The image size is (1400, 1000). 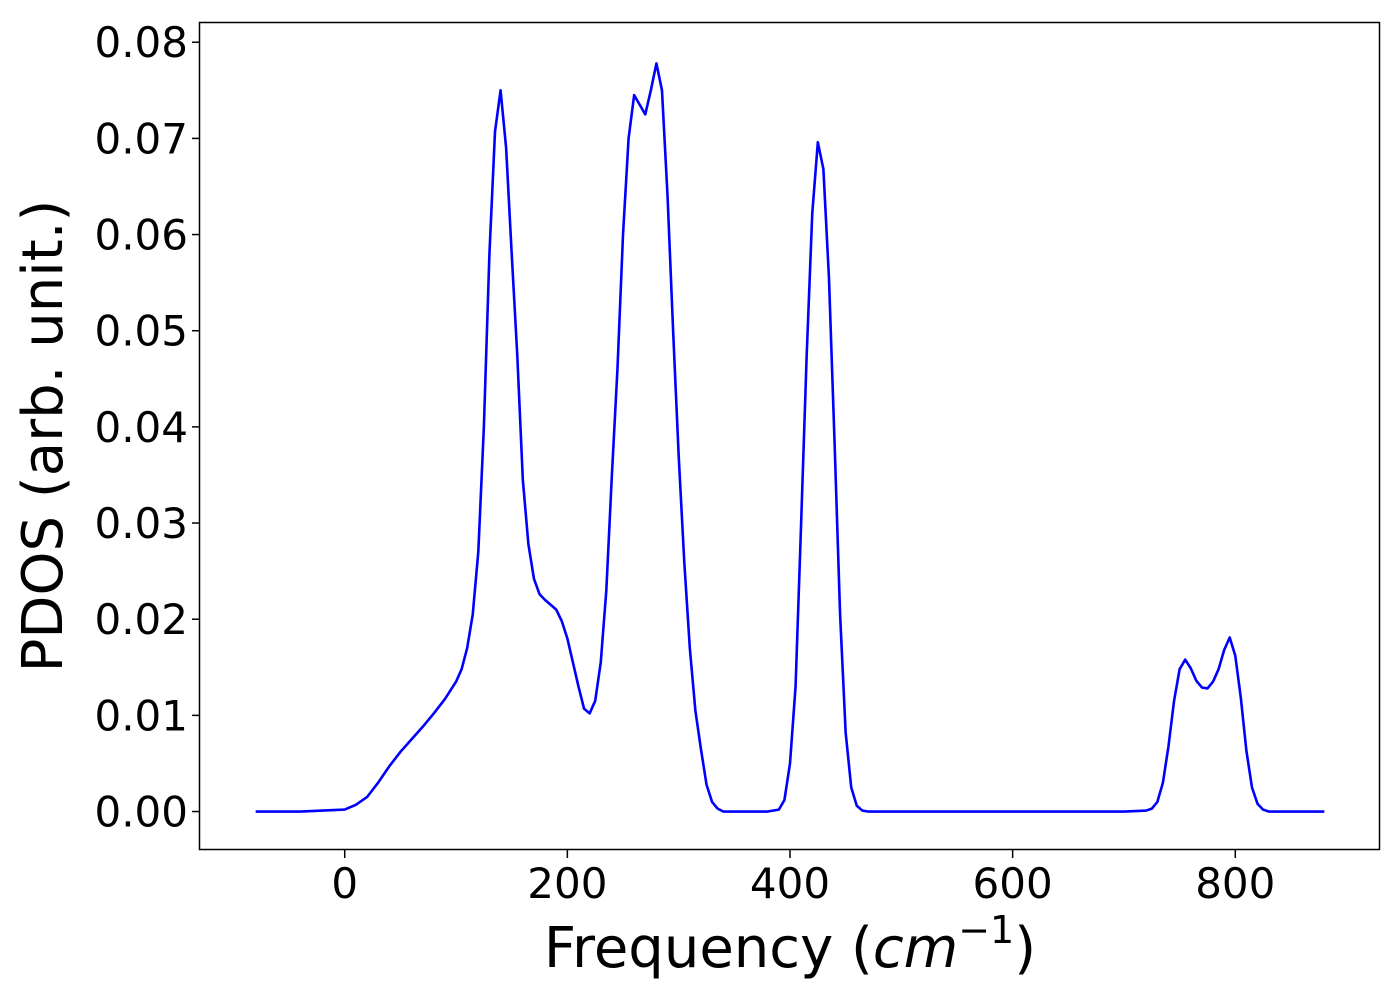 What do you see at coordinates (141, 331) in the screenshot?
I see `y-tick-label: 0.05` at bounding box center [141, 331].